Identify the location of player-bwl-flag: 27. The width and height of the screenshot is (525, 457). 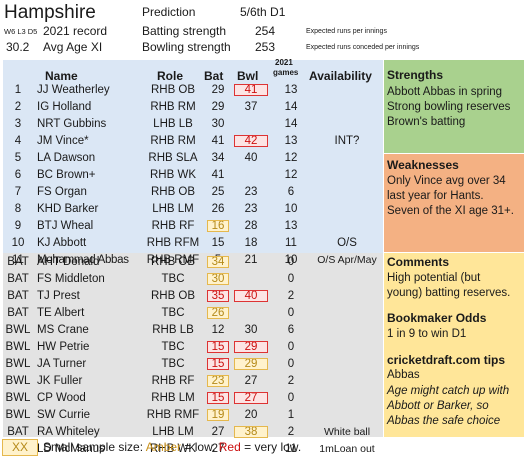
(251, 397).